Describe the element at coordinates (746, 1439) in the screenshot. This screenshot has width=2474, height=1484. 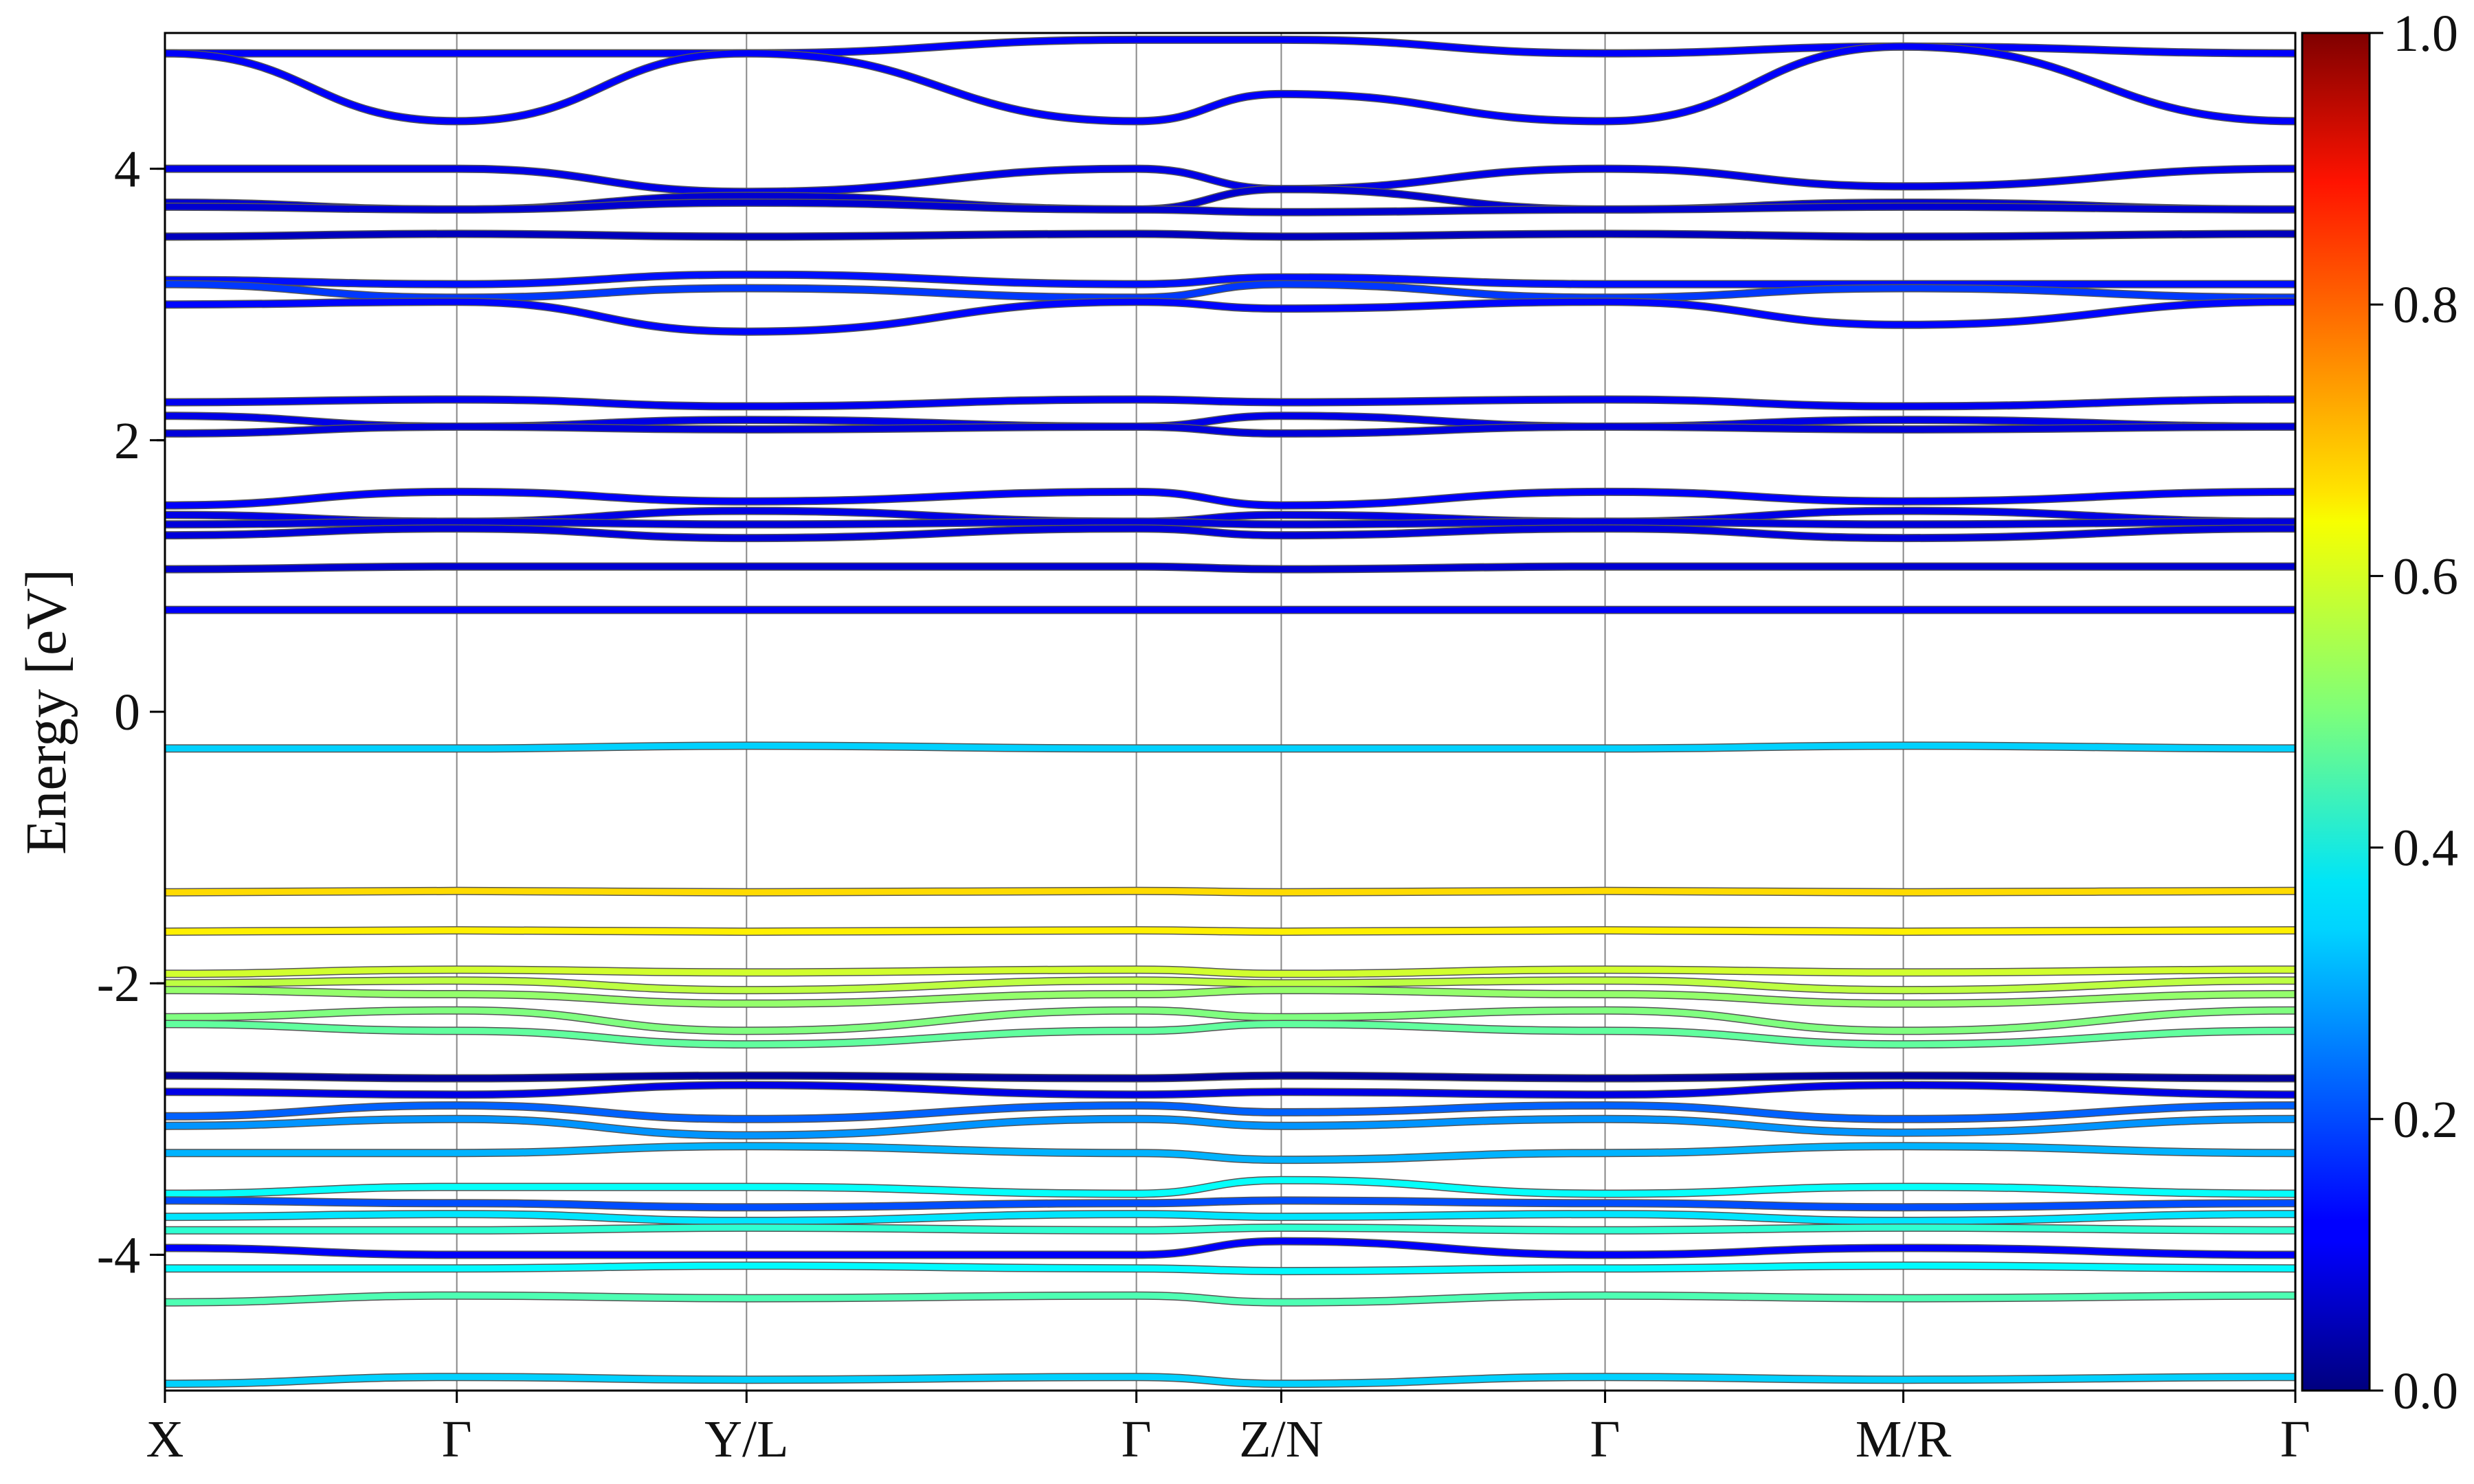
I see `x-tick-label: Y/L` at that location.